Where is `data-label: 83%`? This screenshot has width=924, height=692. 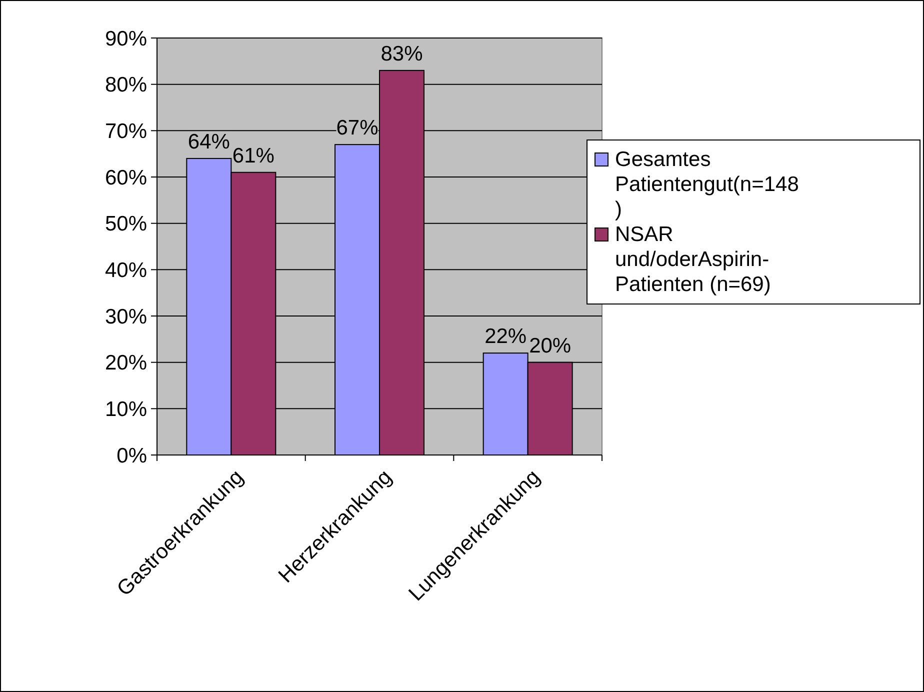
data-label: 83% is located at coordinates (401, 54).